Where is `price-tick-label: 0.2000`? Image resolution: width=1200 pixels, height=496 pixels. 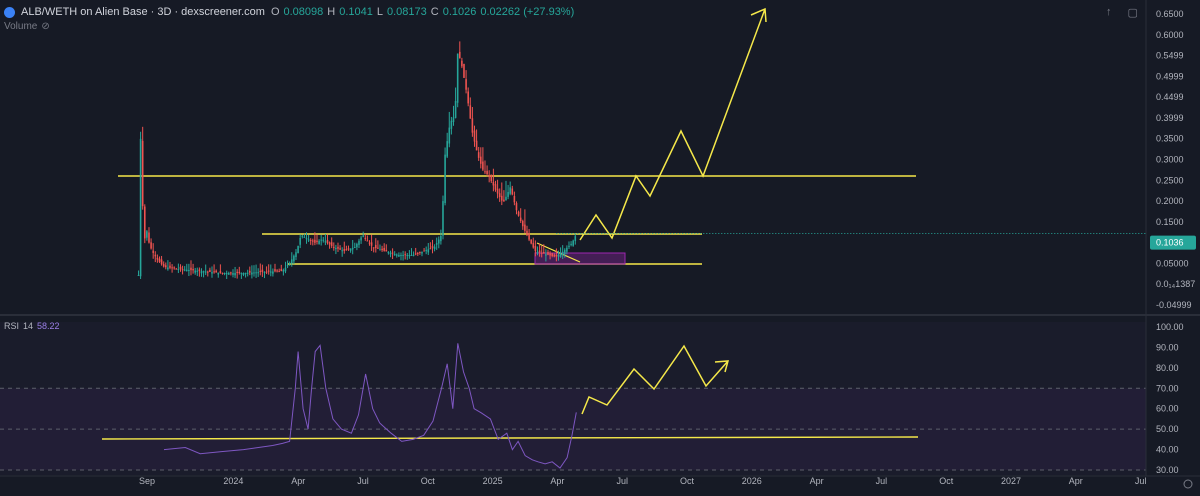
price-tick-label: 0.2000 is located at coordinates (1170, 201).